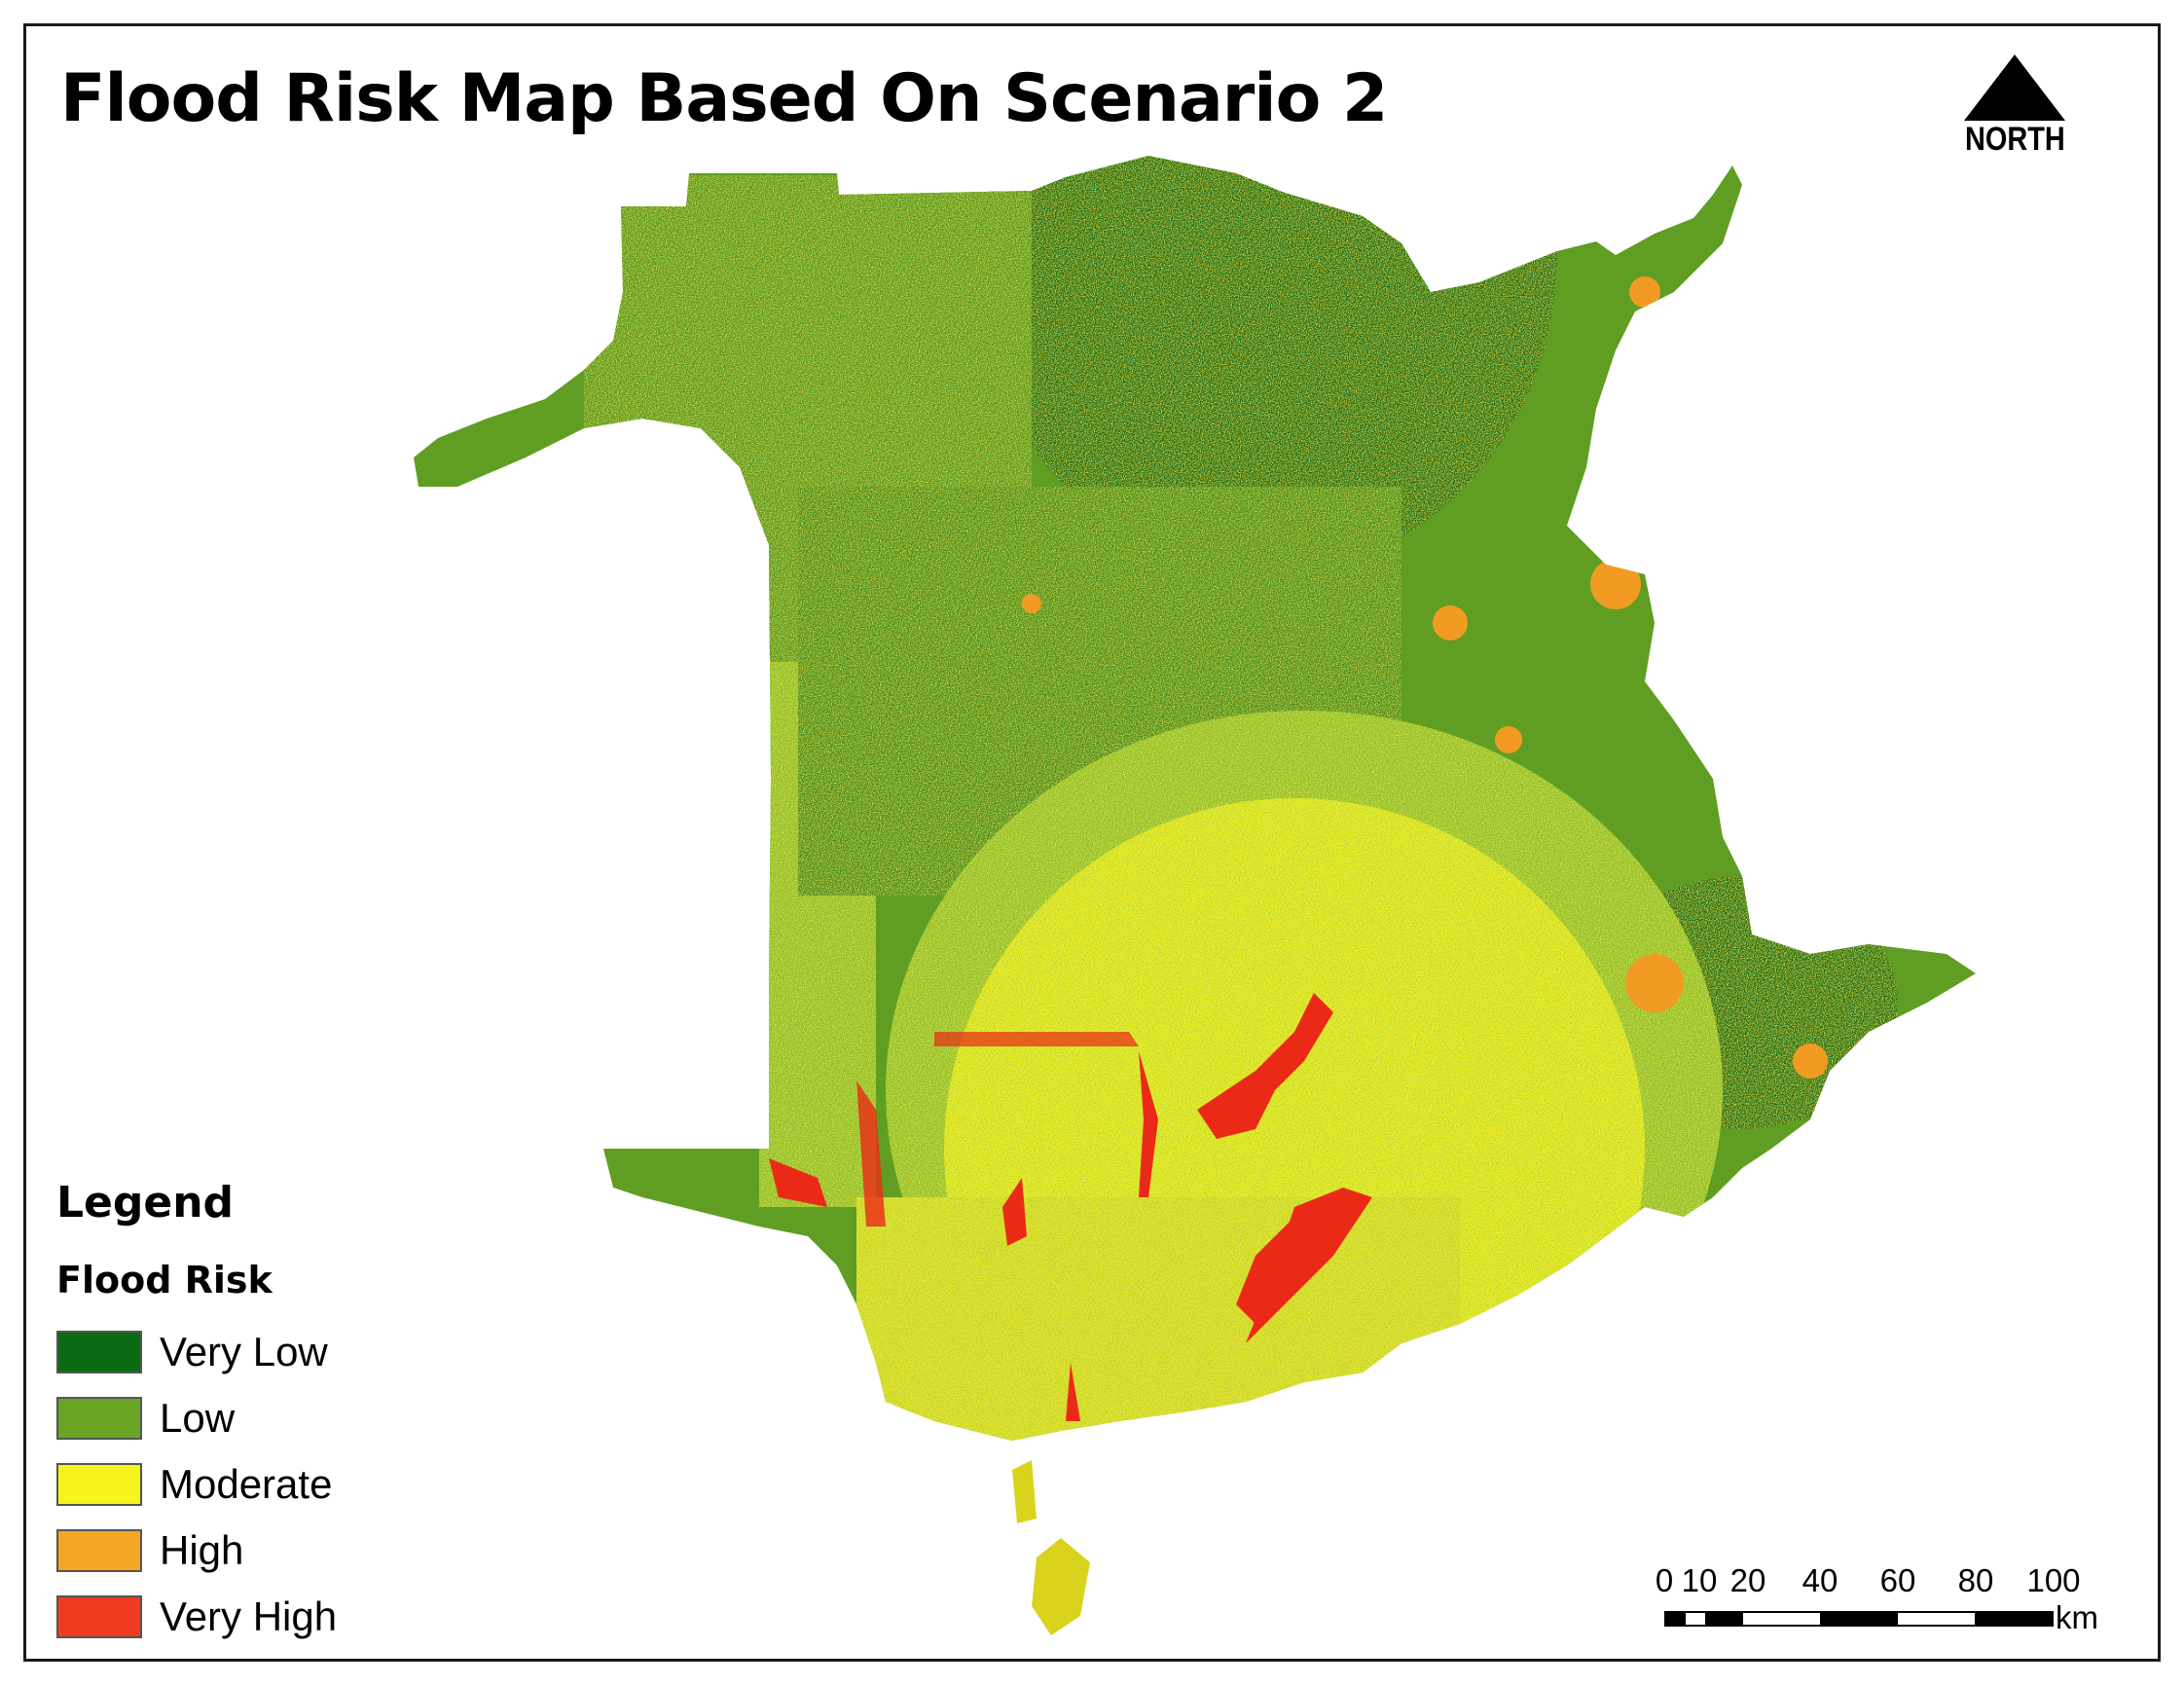  What do you see at coordinates (2014, 88) in the screenshot?
I see `north-arrow-icon` at bounding box center [2014, 88].